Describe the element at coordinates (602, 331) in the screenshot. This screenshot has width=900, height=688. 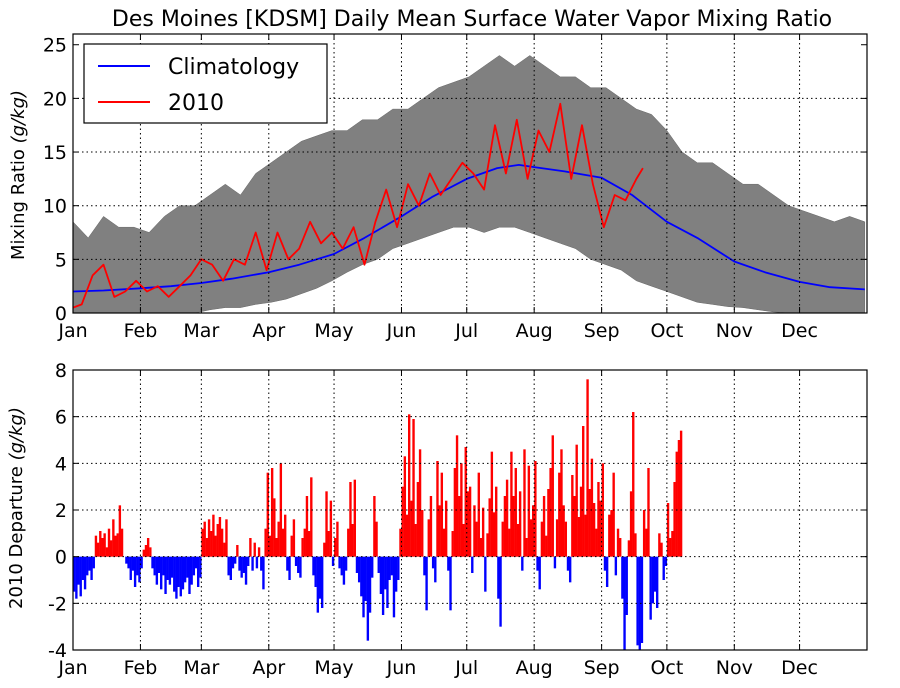
I see `top-x-tick-label: Sep` at that location.